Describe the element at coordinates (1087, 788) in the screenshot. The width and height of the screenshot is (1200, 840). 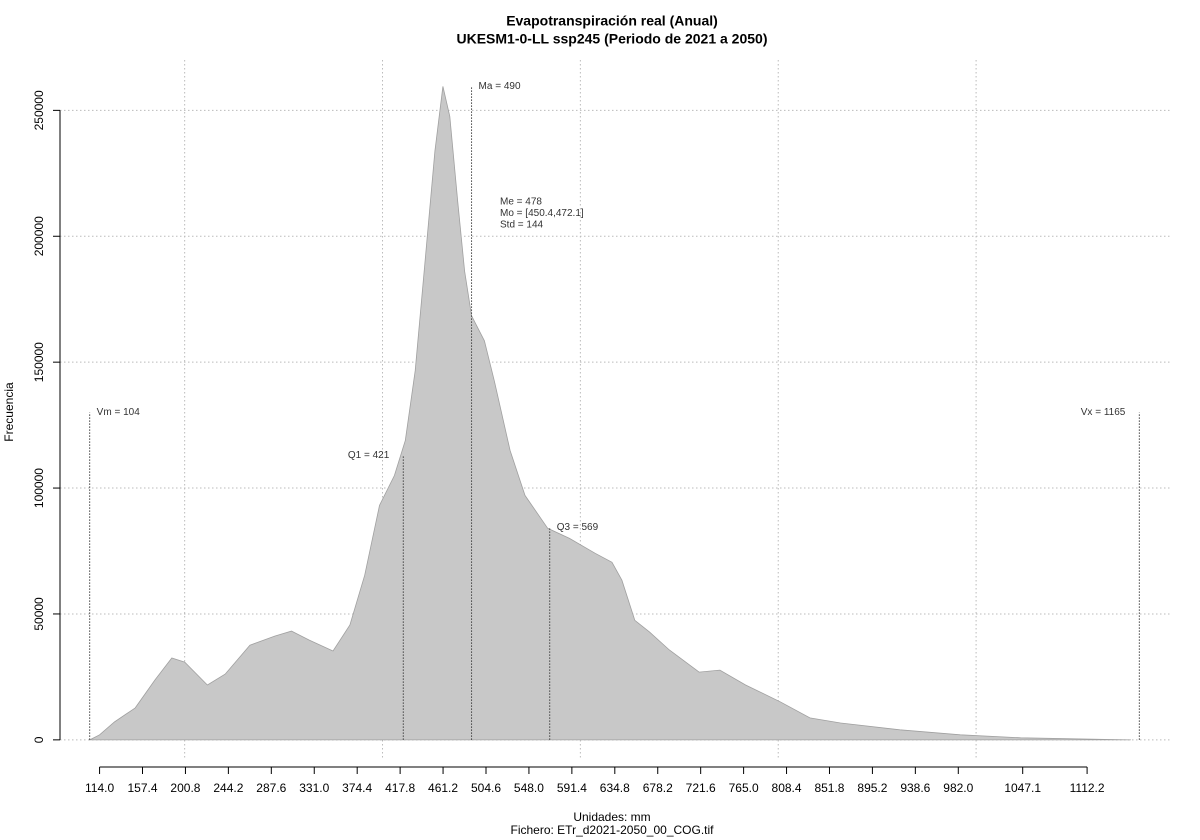
I see `x-tick-label: 1112.2` at that location.